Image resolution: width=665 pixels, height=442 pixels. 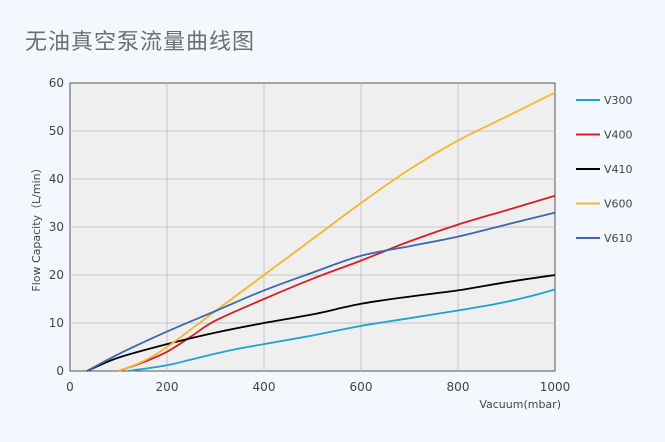 I want to click on y-tick-label: 30, so click(x=56, y=227).